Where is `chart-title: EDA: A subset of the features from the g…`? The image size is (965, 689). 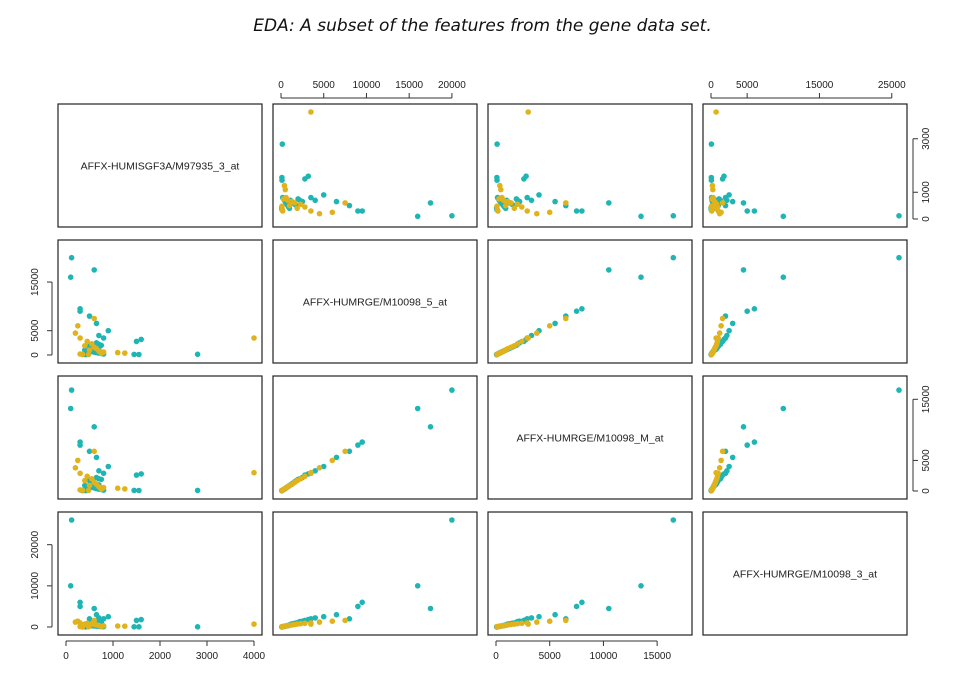
chart-title: EDA: A subset of the features from the g… is located at coordinates (482, 26).